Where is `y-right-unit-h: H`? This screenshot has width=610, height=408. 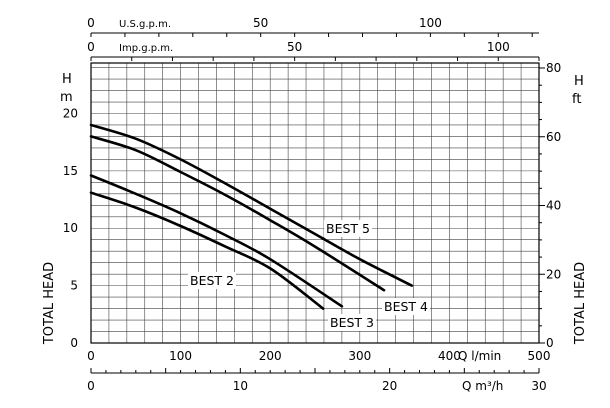 y-right-unit-h: H is located at coordinates (579, 81).